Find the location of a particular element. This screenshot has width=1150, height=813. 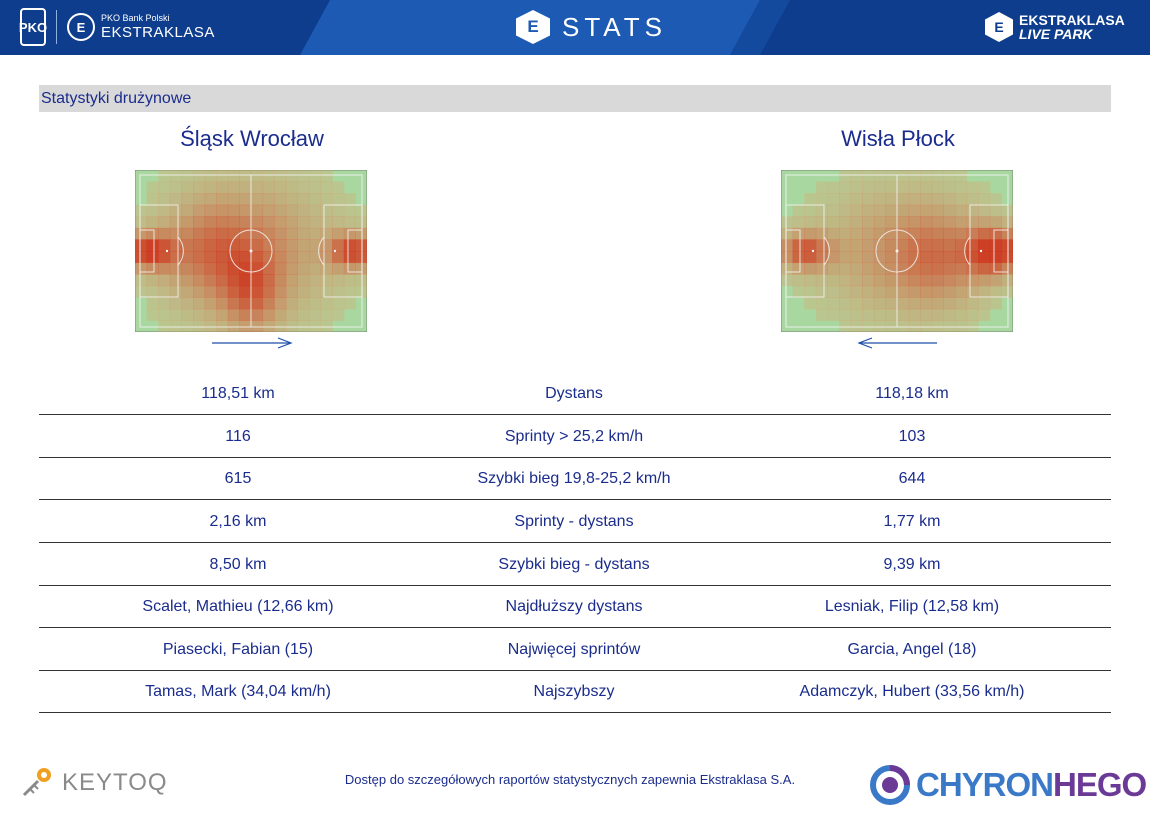

league-name: EKSTRAKLASA is located at coordinates (158, 32).